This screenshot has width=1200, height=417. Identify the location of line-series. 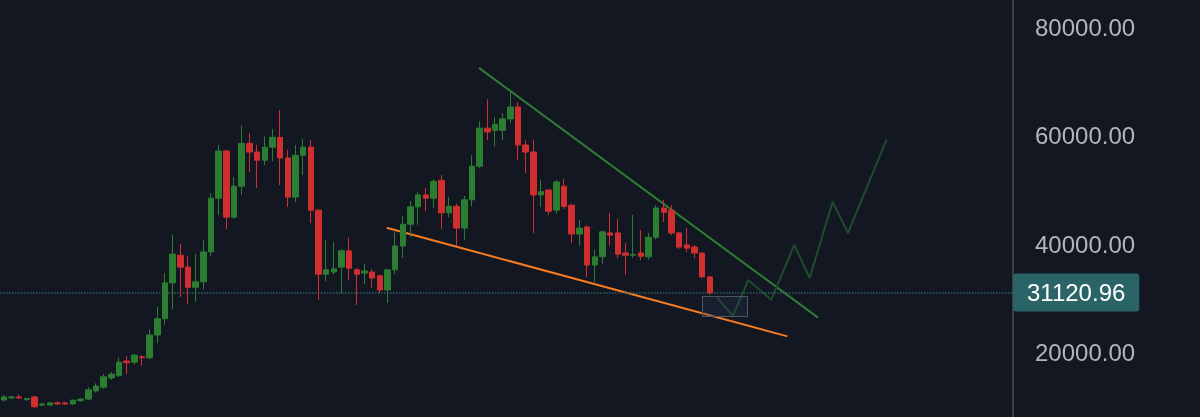
(802, 228).